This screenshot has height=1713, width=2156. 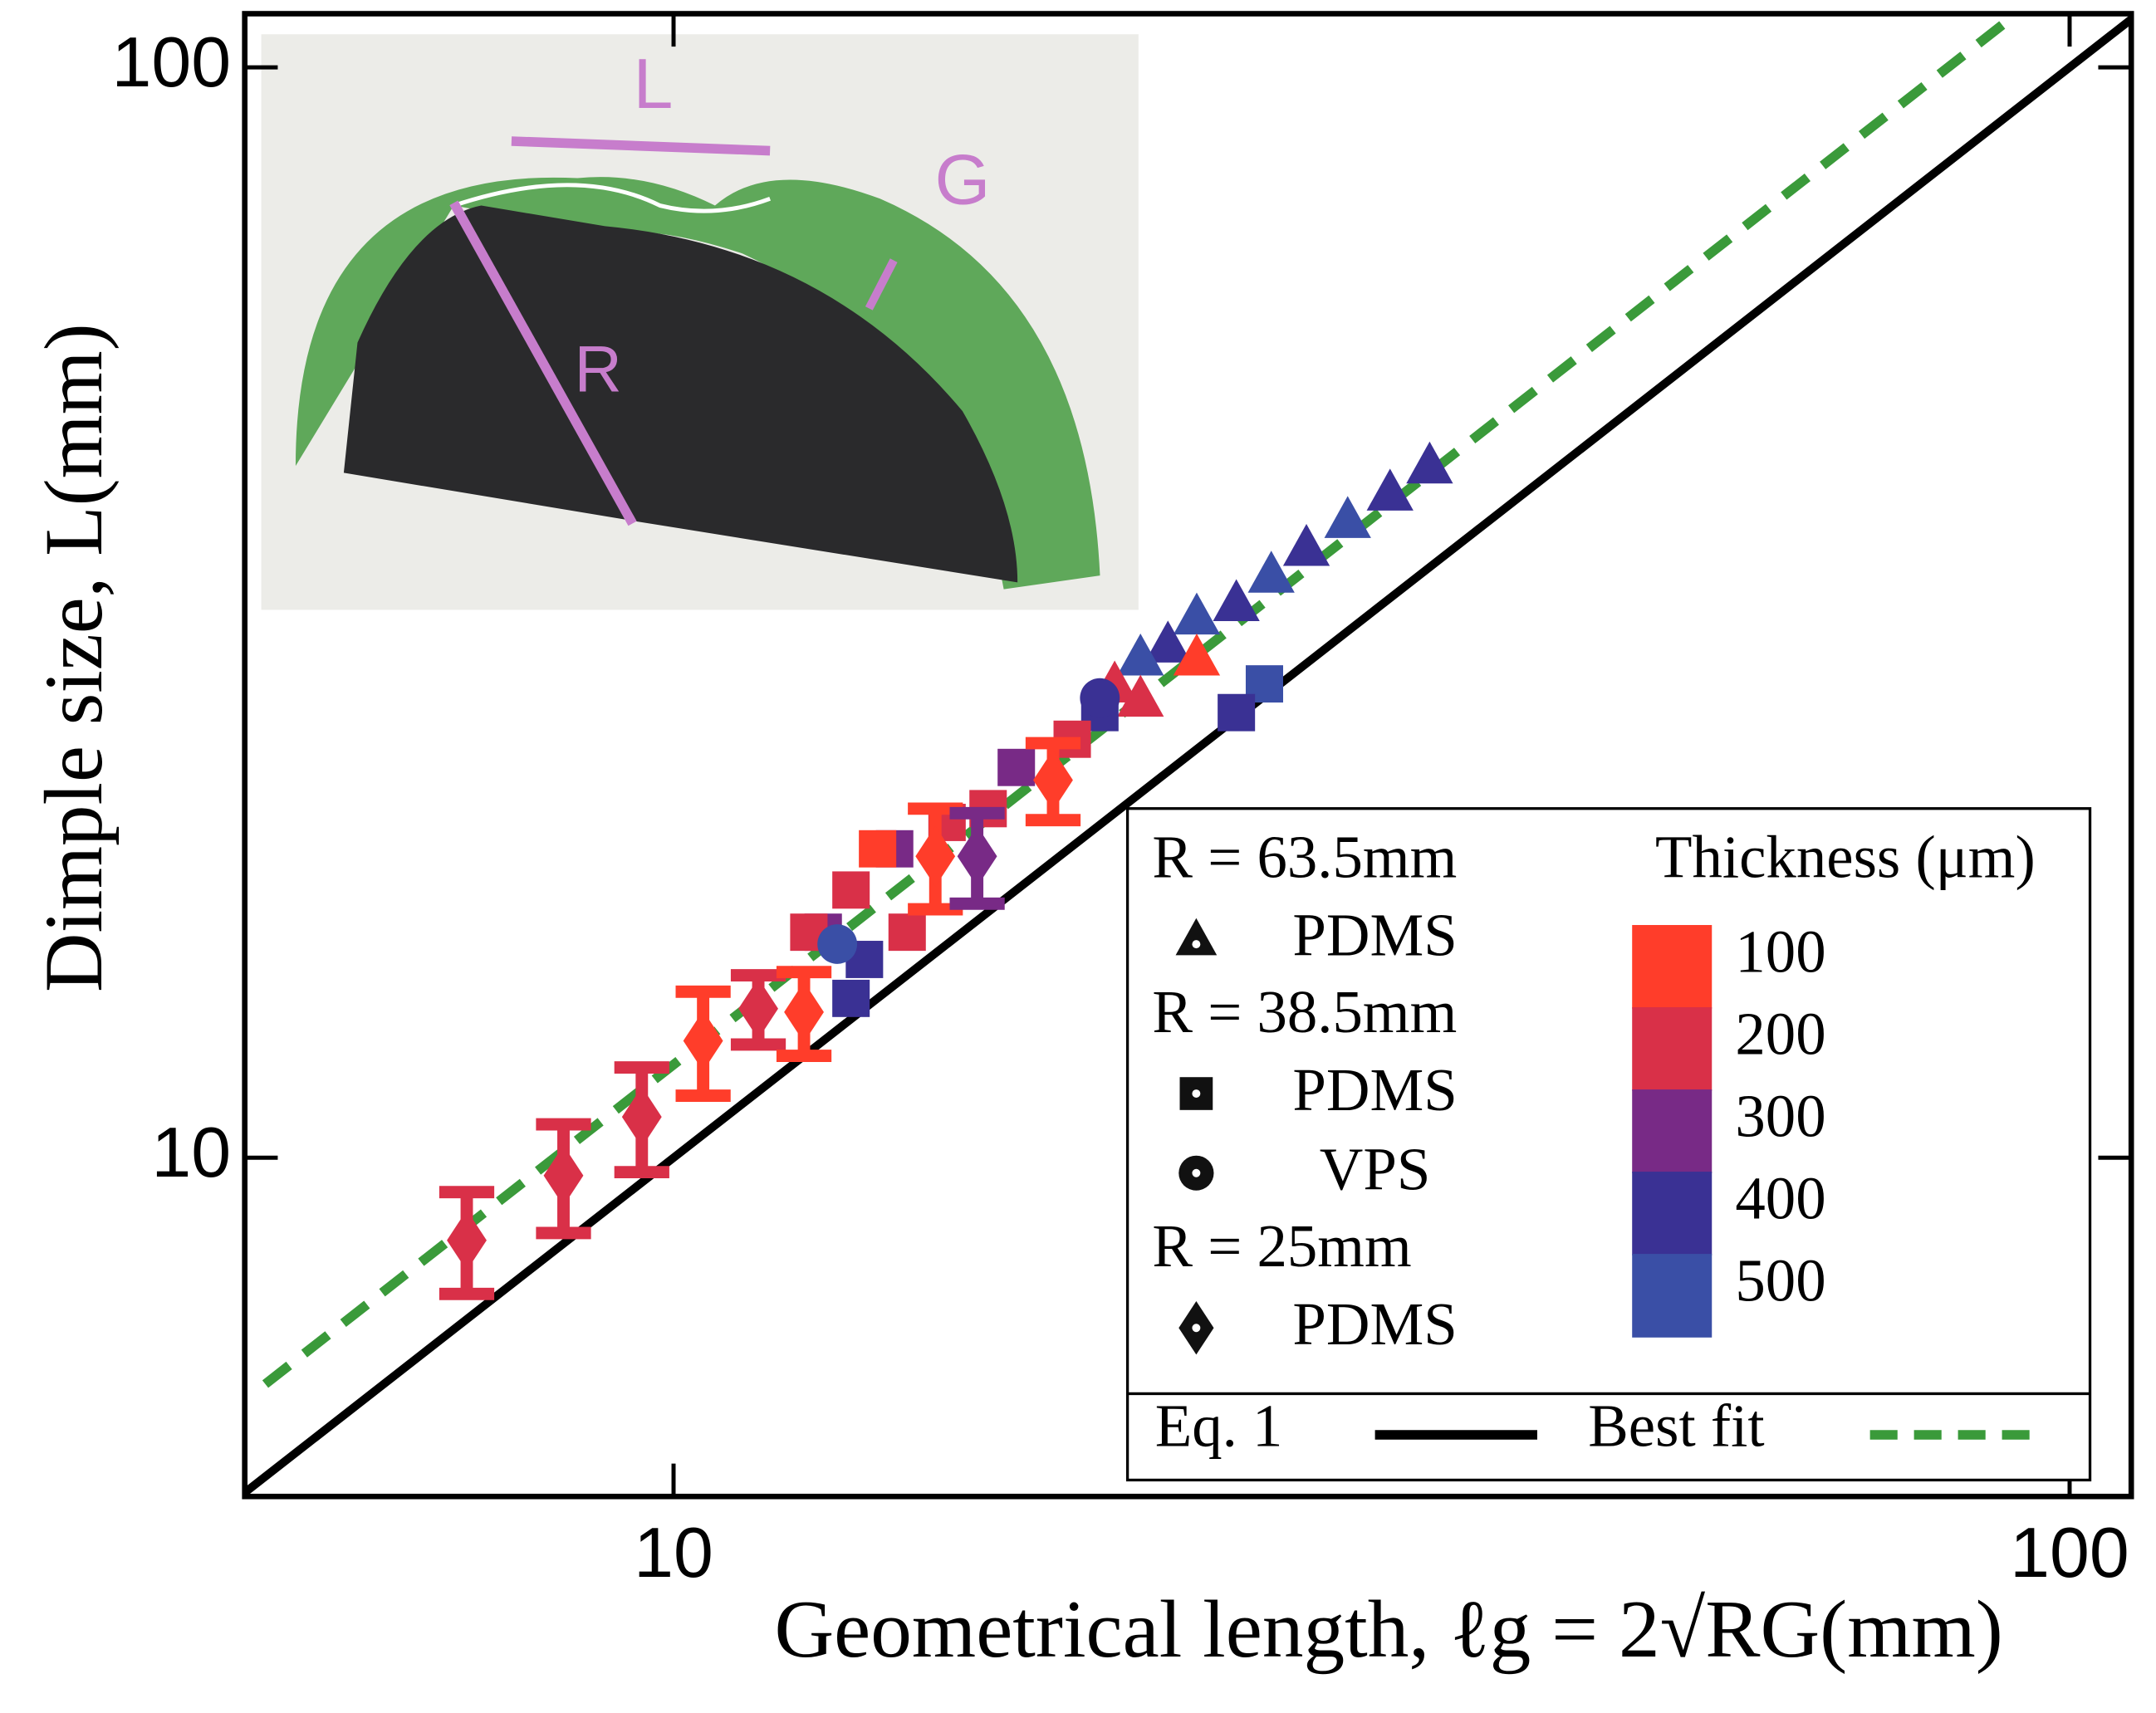 I want to click on legend-group: R = 25mm, so click(x=1281, y=1246).